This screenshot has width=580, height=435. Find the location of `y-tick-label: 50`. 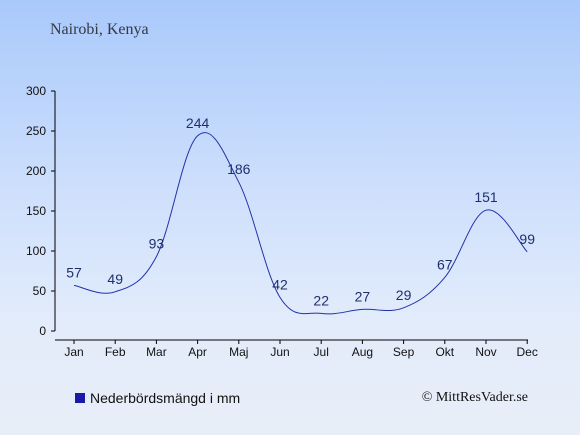

y-tick-label: 50 is located at coordinates (40, 291).